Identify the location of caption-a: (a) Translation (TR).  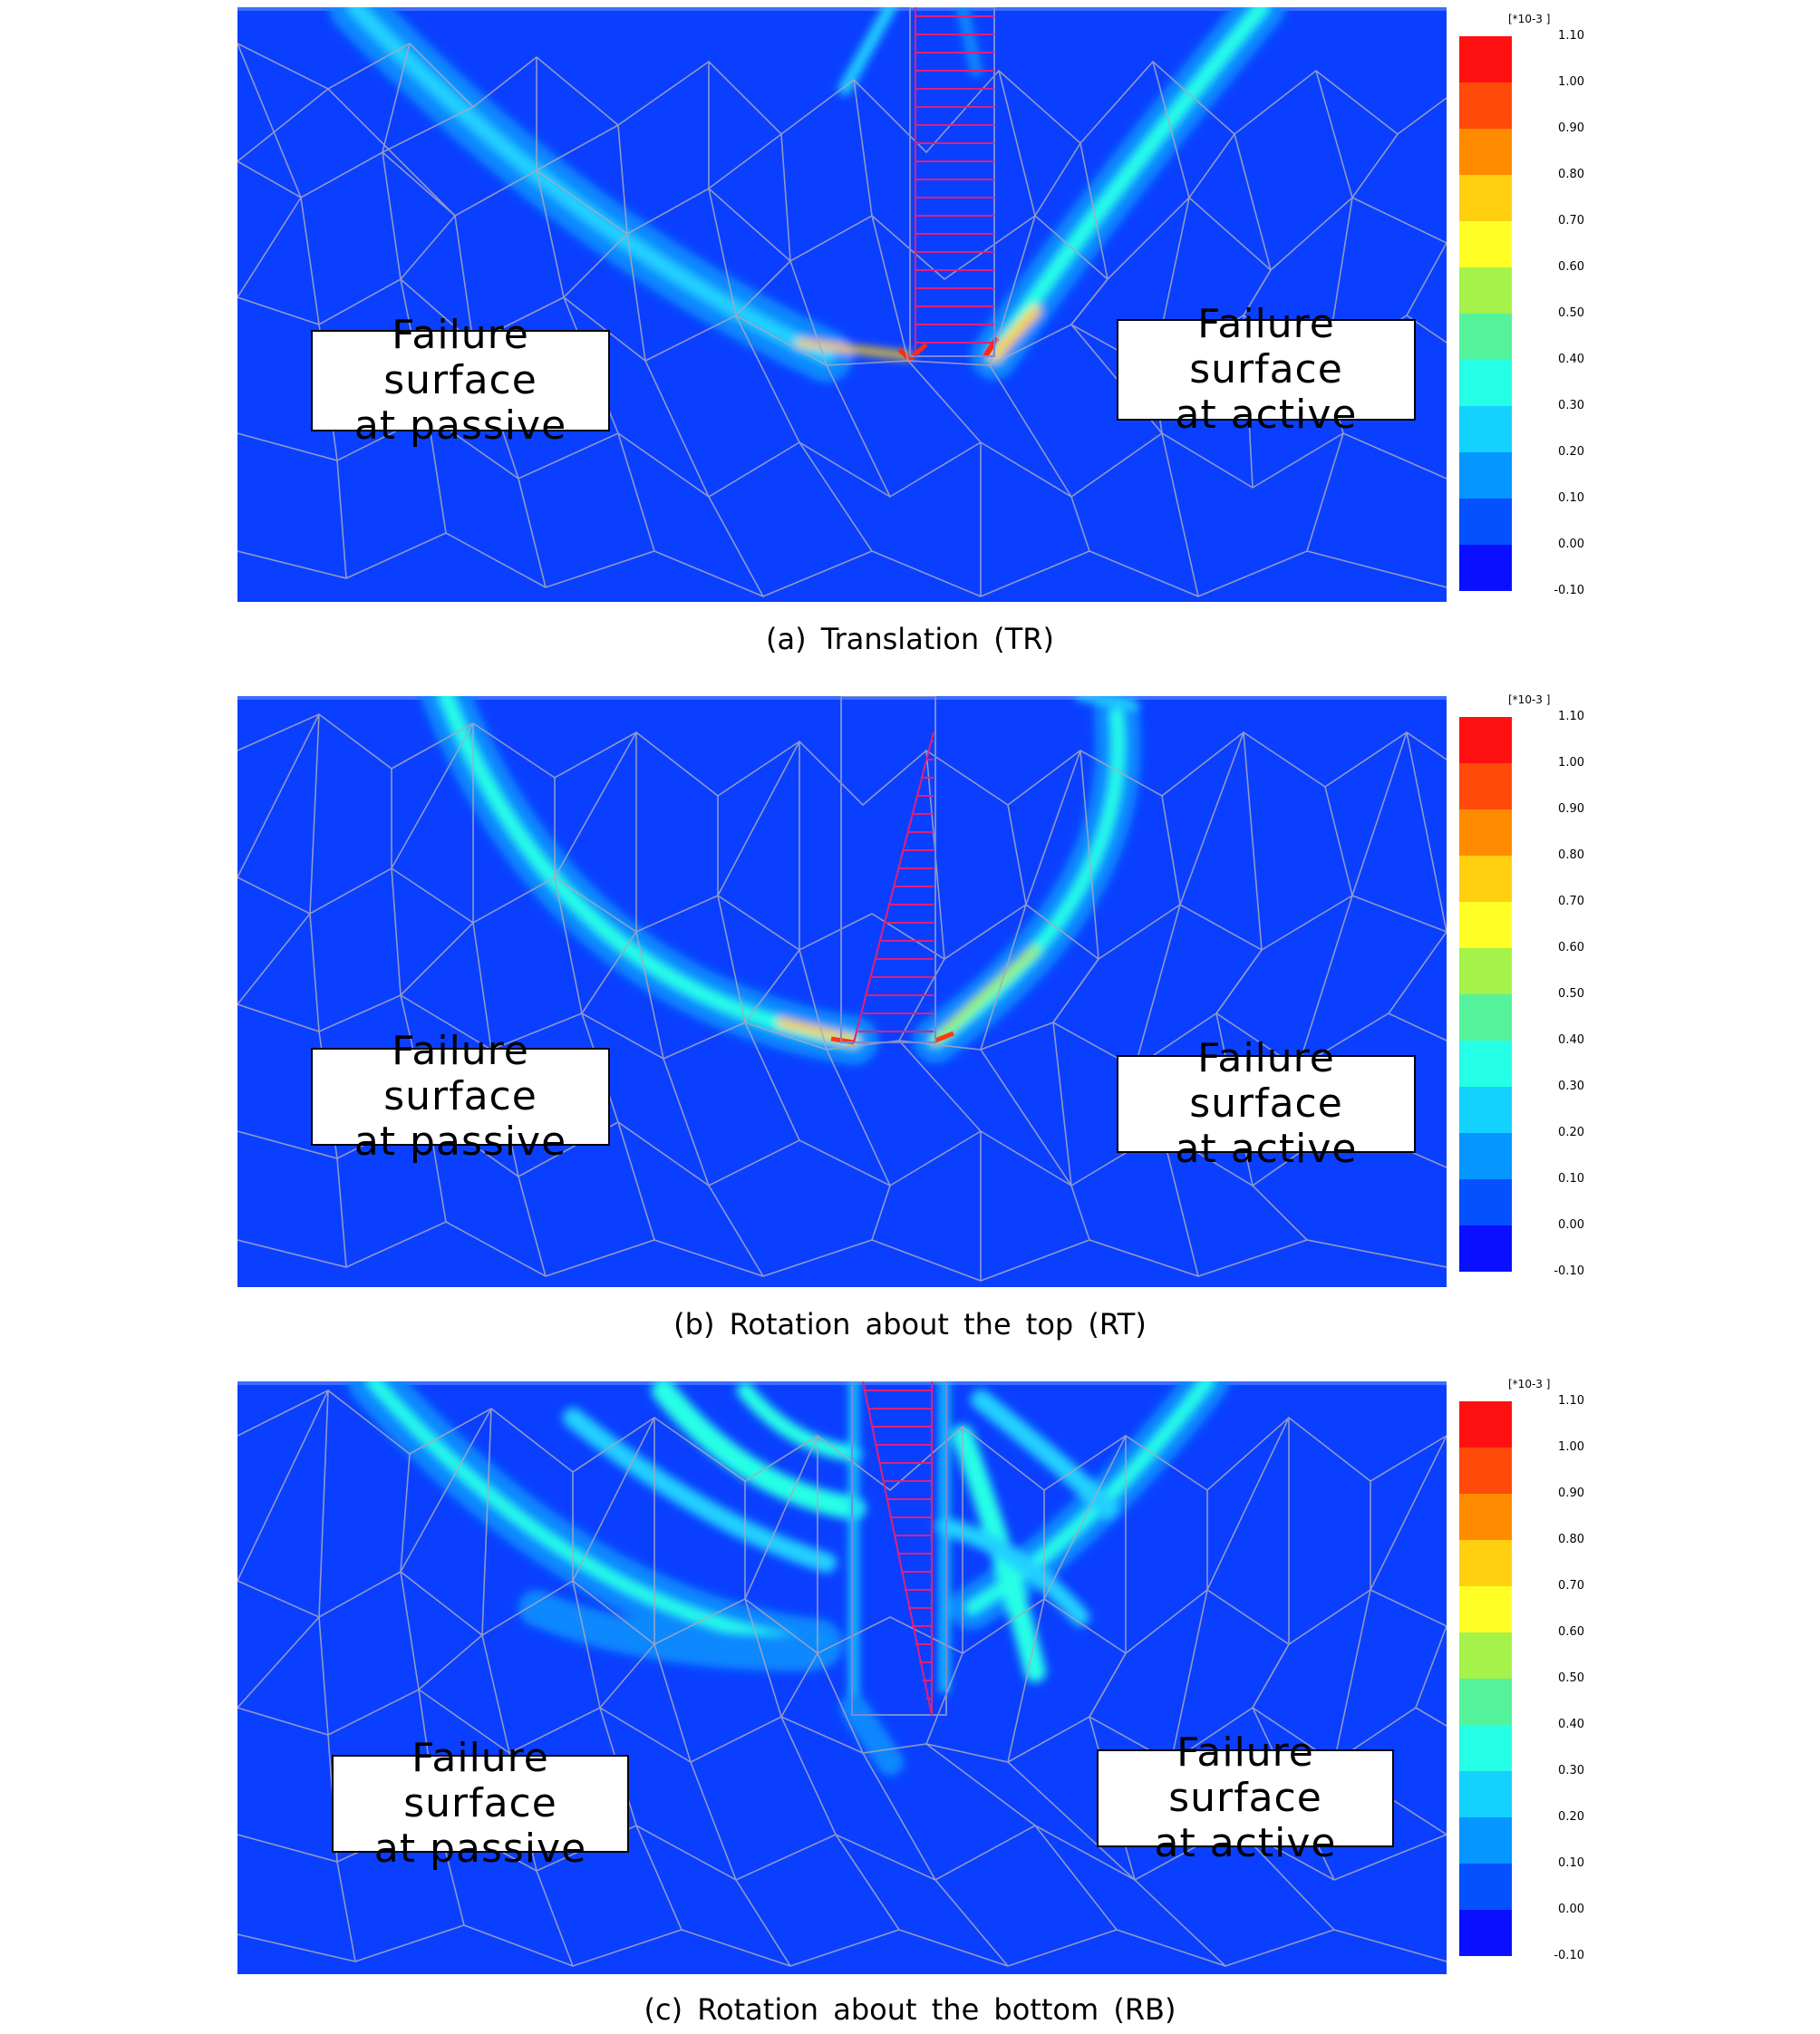
(910, 639).